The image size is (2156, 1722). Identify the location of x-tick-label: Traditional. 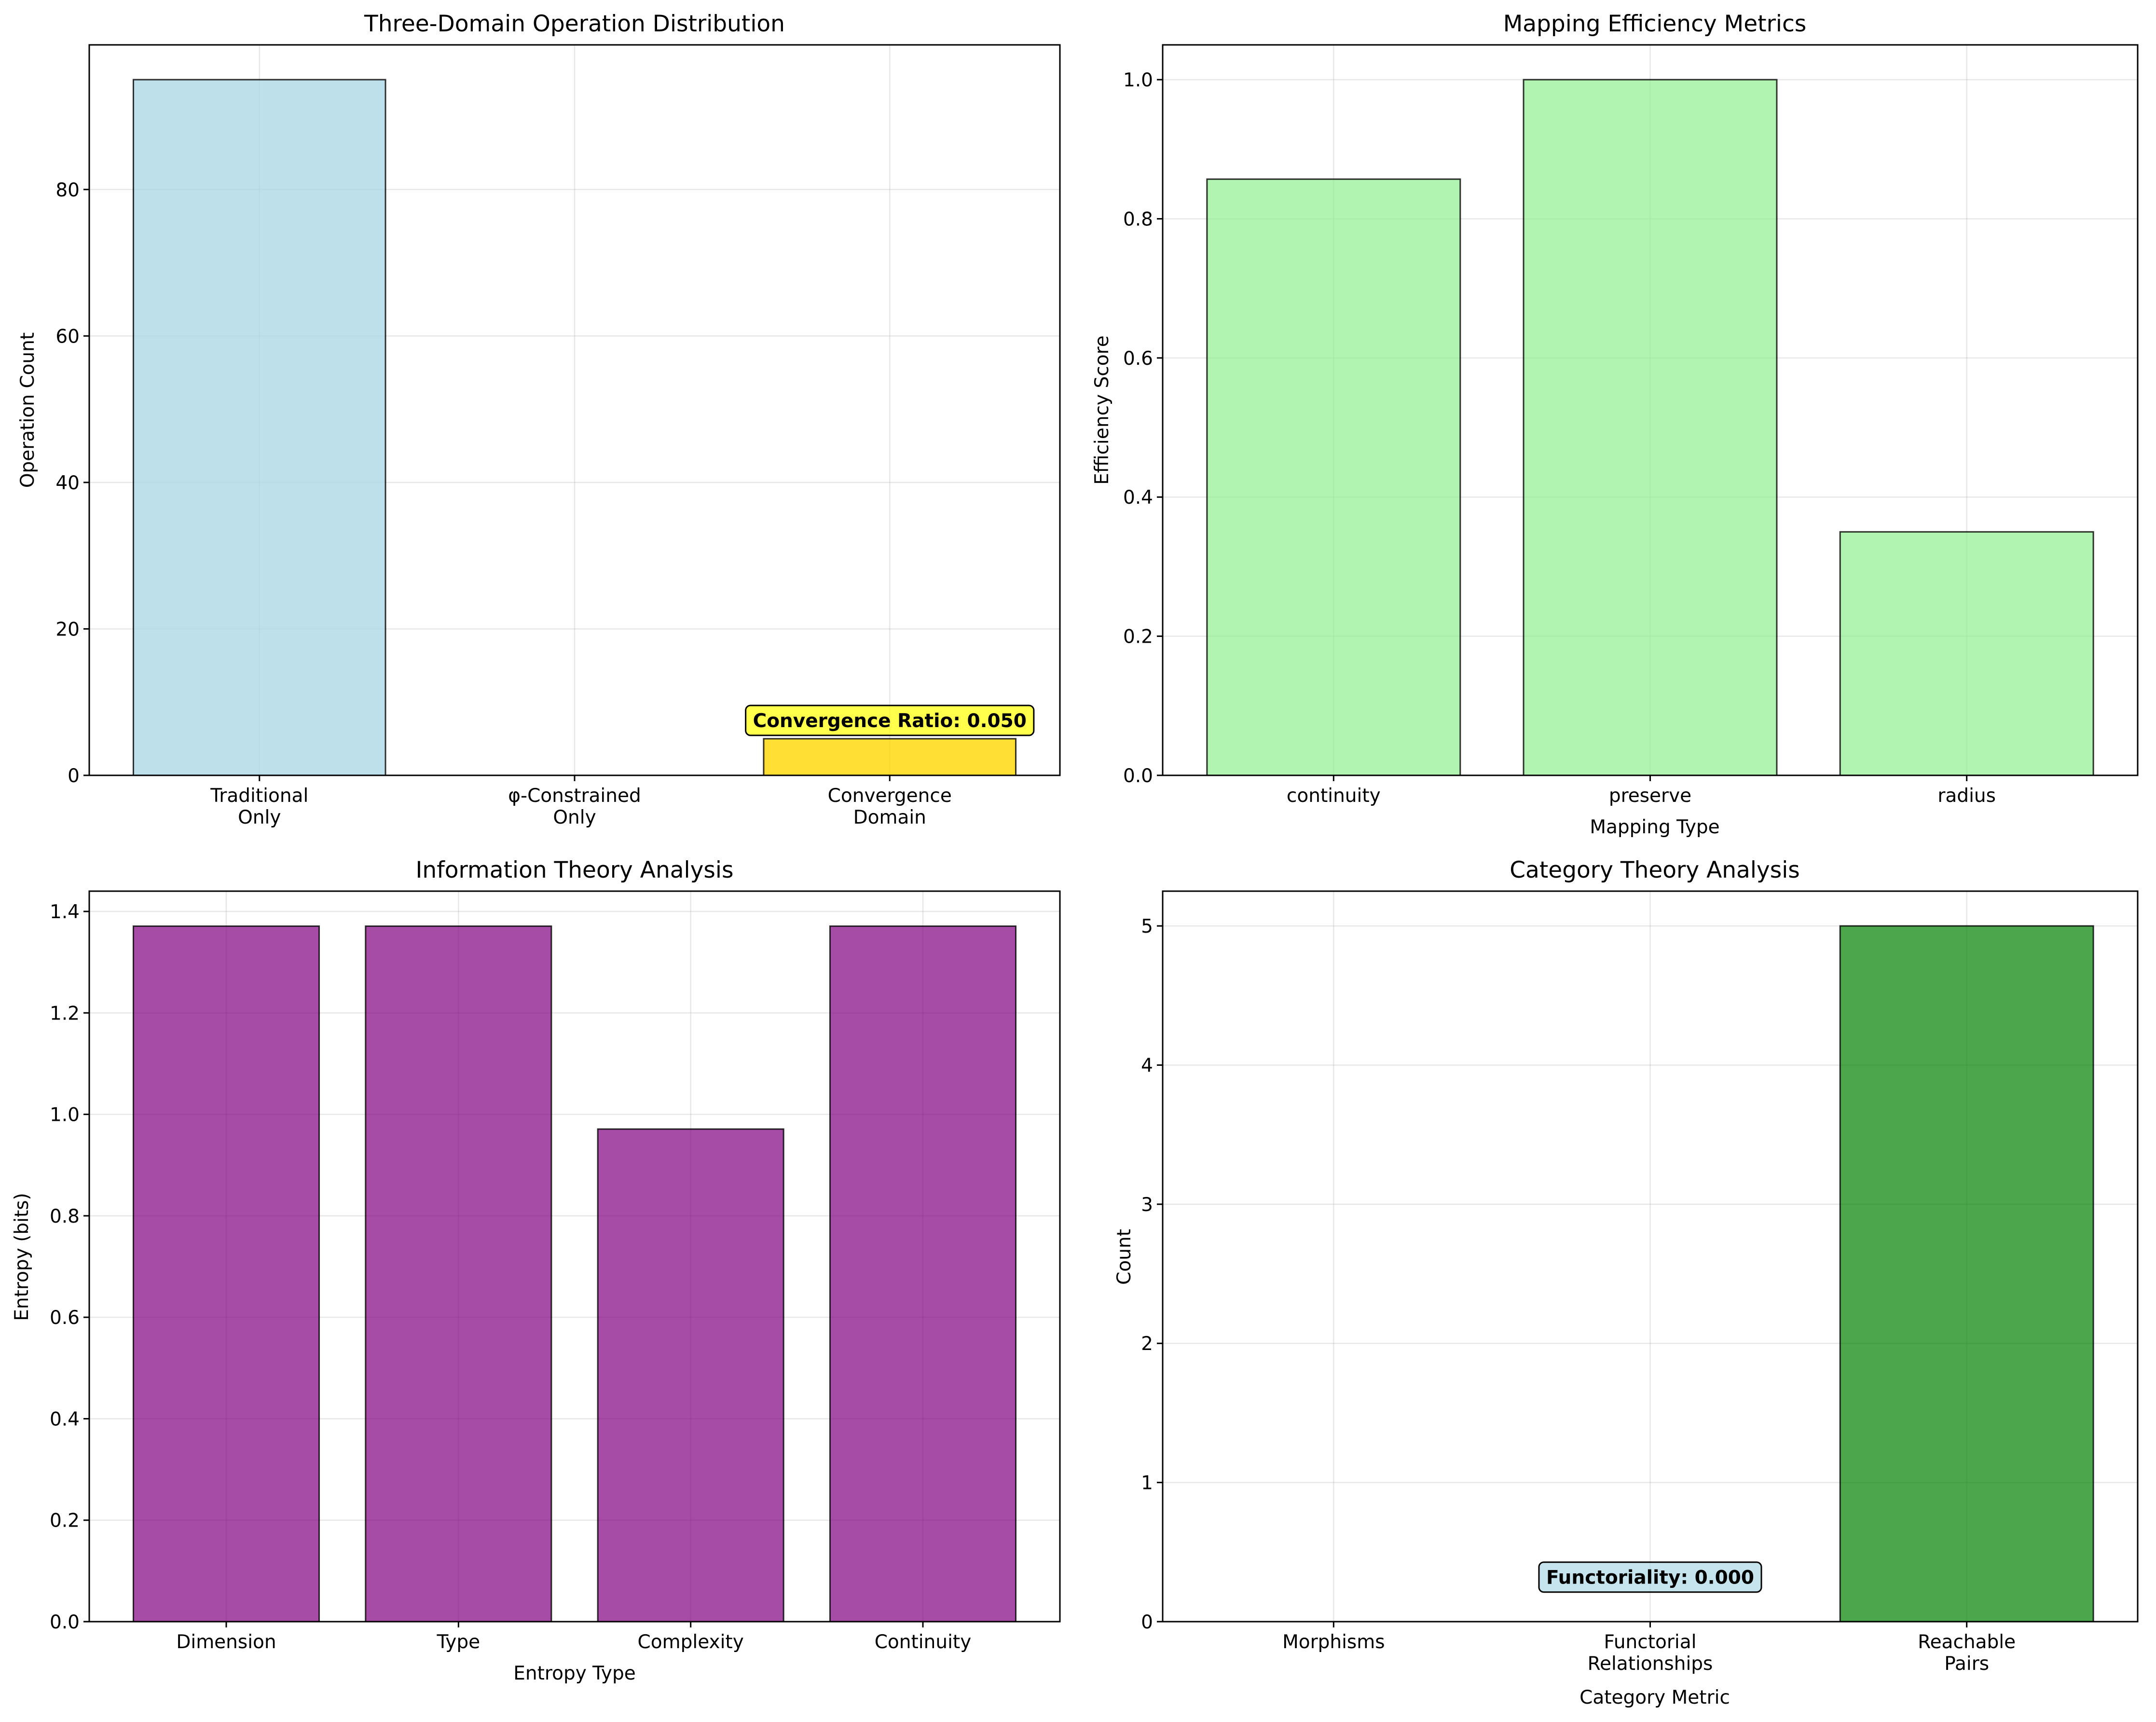
(259, 796).